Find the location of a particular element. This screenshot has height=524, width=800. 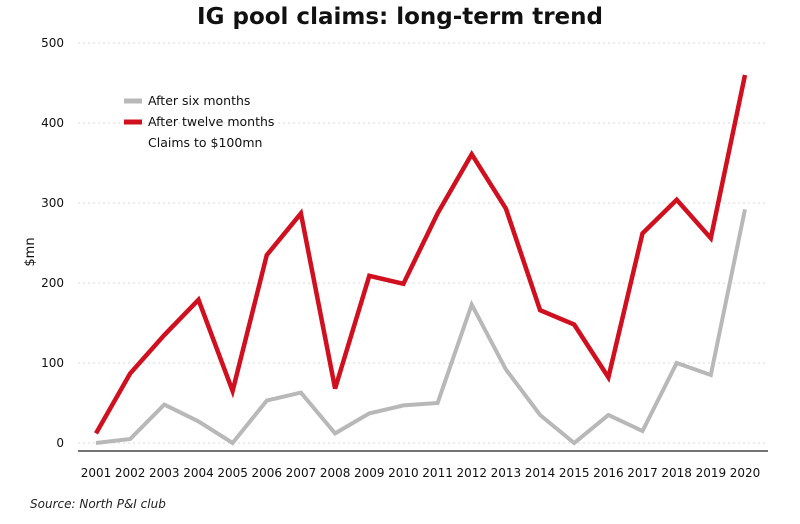

legend-label-six-months: After six months is located at coordinates (199, 100).